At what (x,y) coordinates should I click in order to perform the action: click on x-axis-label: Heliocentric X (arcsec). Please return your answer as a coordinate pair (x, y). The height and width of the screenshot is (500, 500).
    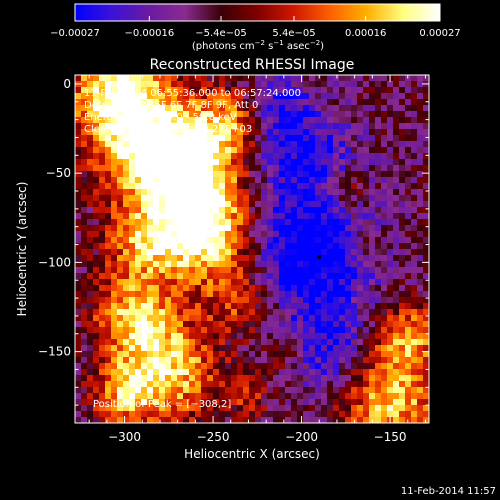
    Looking at the image, I should click on (252, 454).